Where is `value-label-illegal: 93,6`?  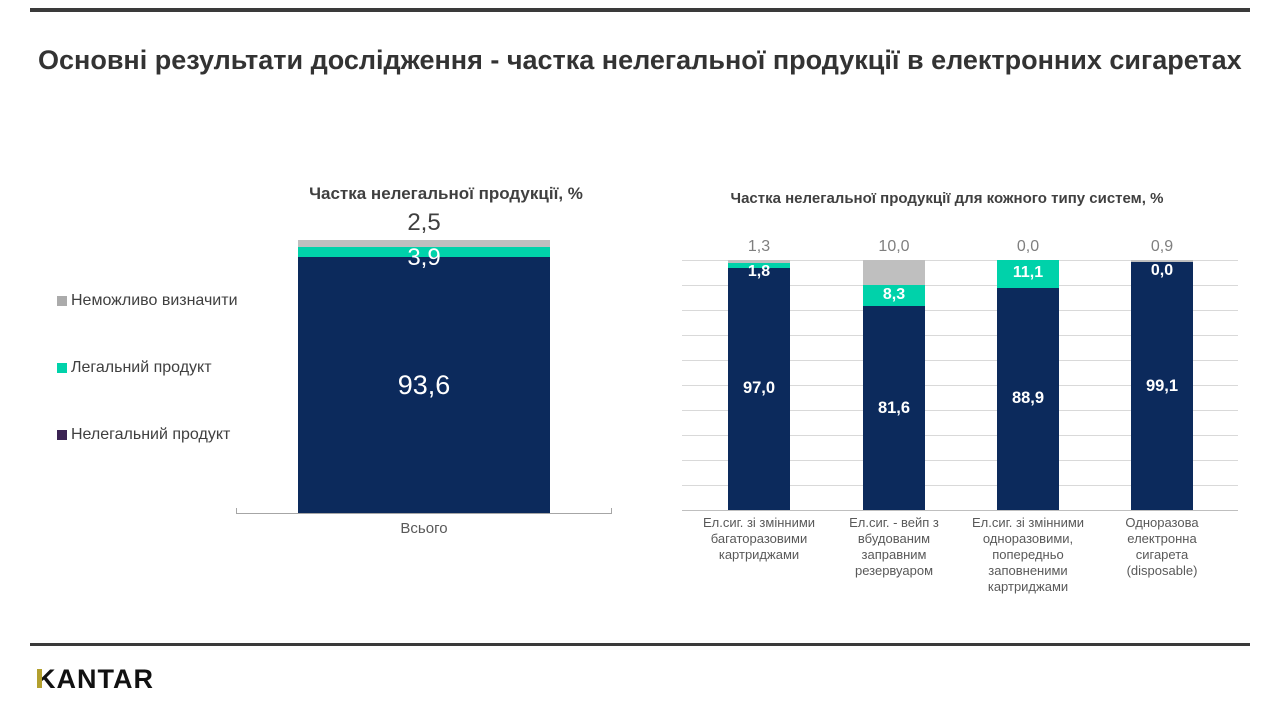
value-label-illegal: 93,6 is located at coordinates (424, 385).